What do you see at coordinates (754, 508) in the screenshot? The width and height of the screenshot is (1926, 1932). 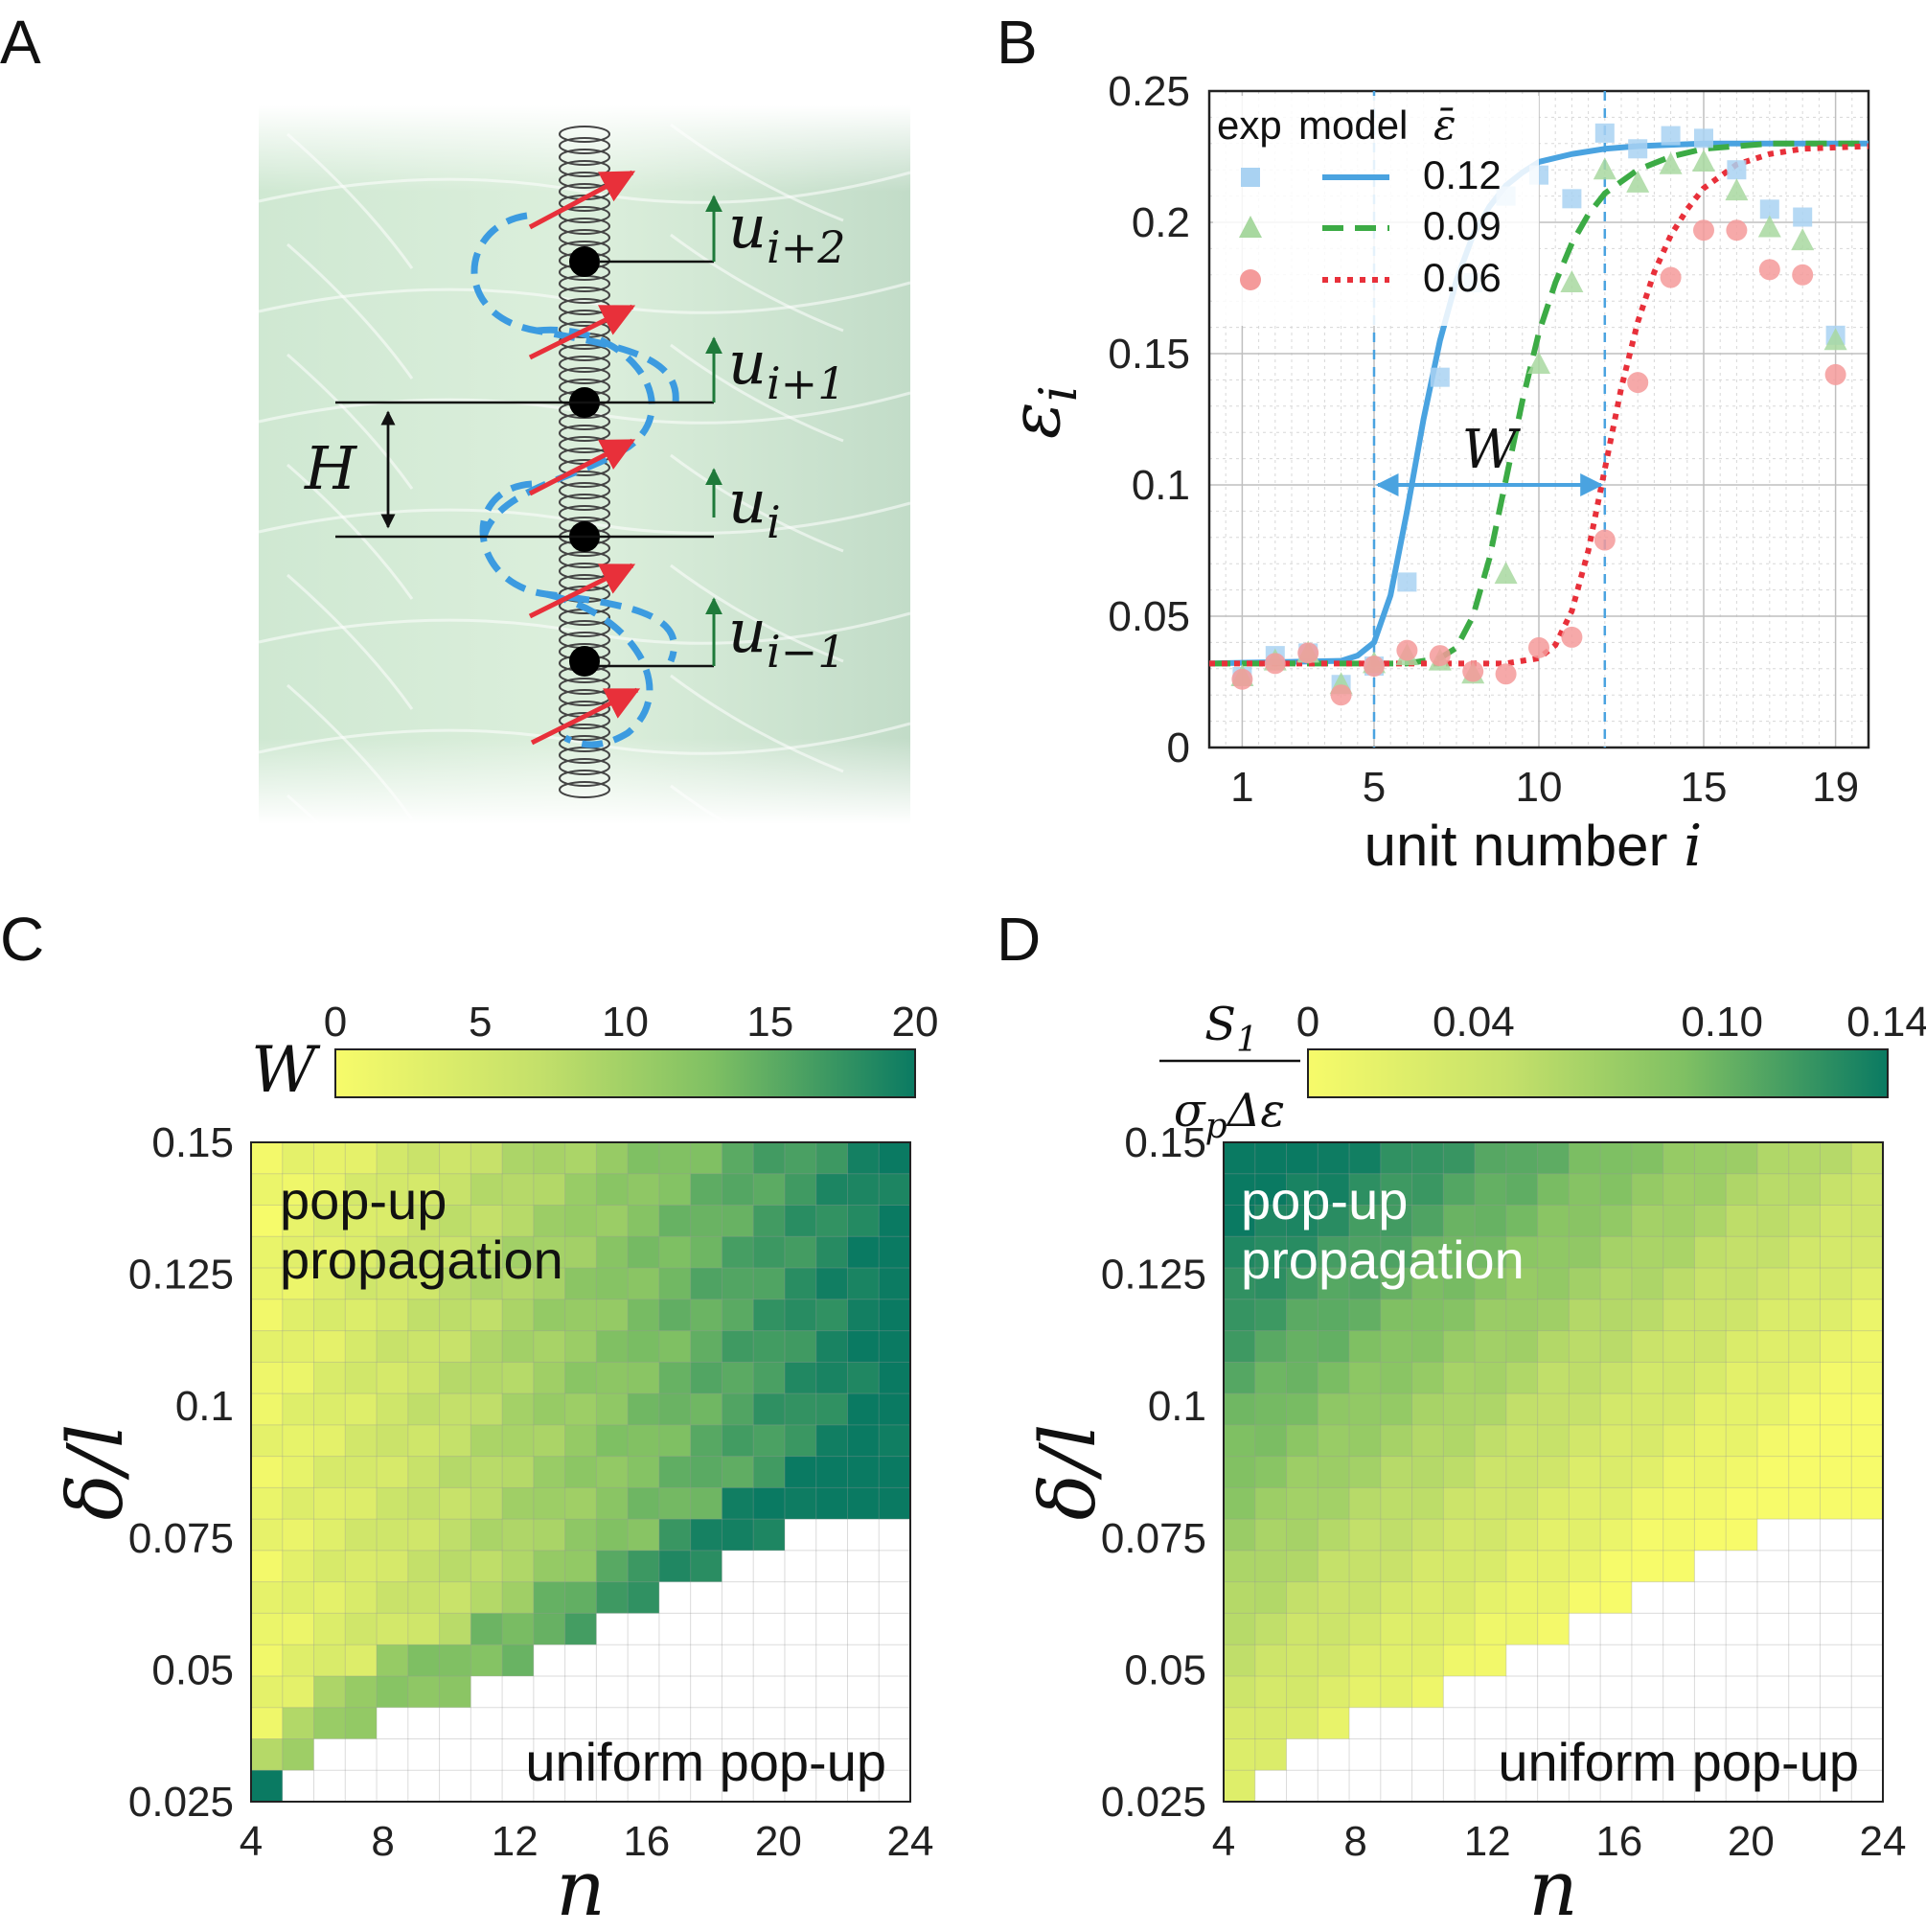 I see `displacement-label: ui` at bounding box center [754, 508].